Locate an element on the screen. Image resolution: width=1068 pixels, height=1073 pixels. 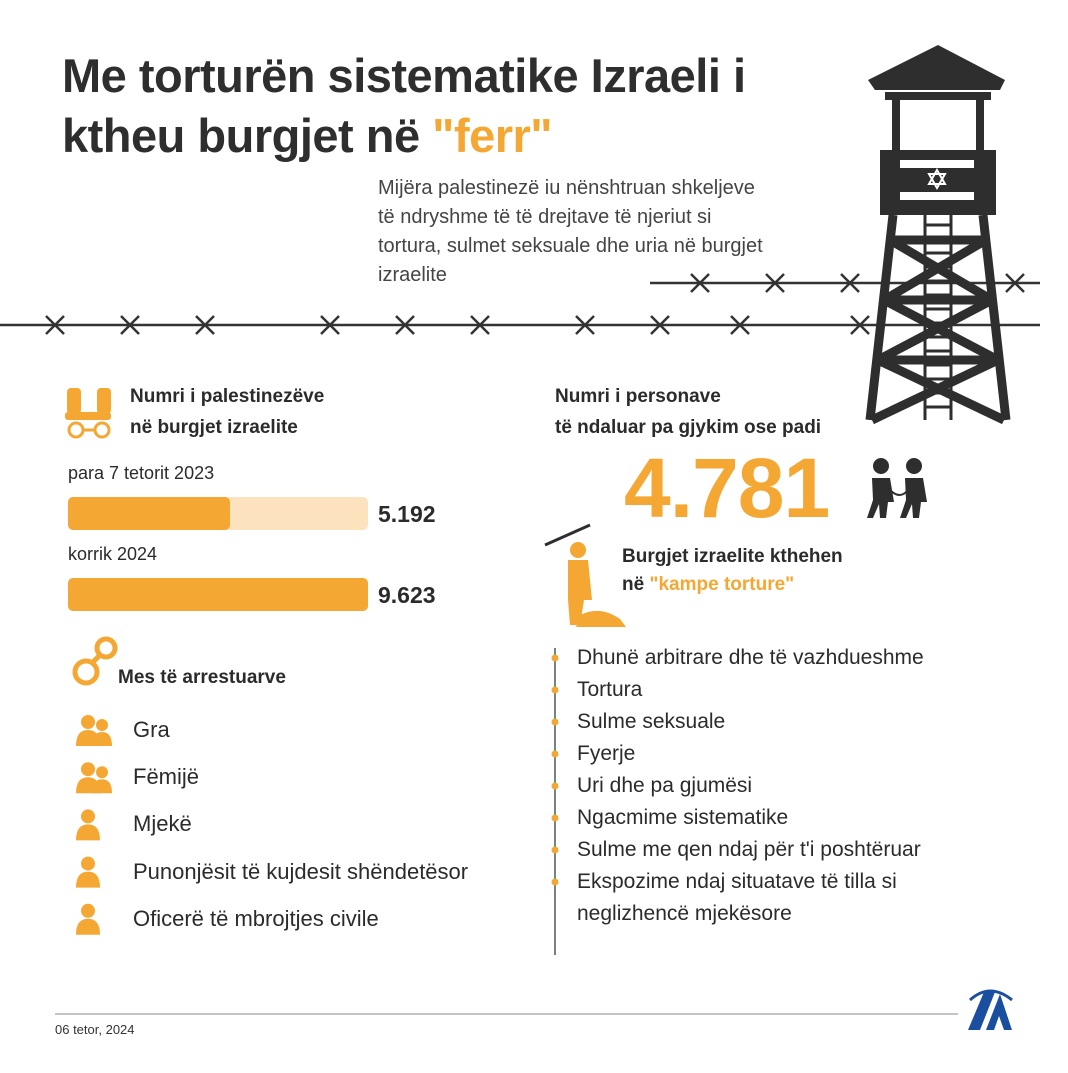
subtitle: të ndryshme të të drejtave të njeriut si is located at coordinates (545, 217).